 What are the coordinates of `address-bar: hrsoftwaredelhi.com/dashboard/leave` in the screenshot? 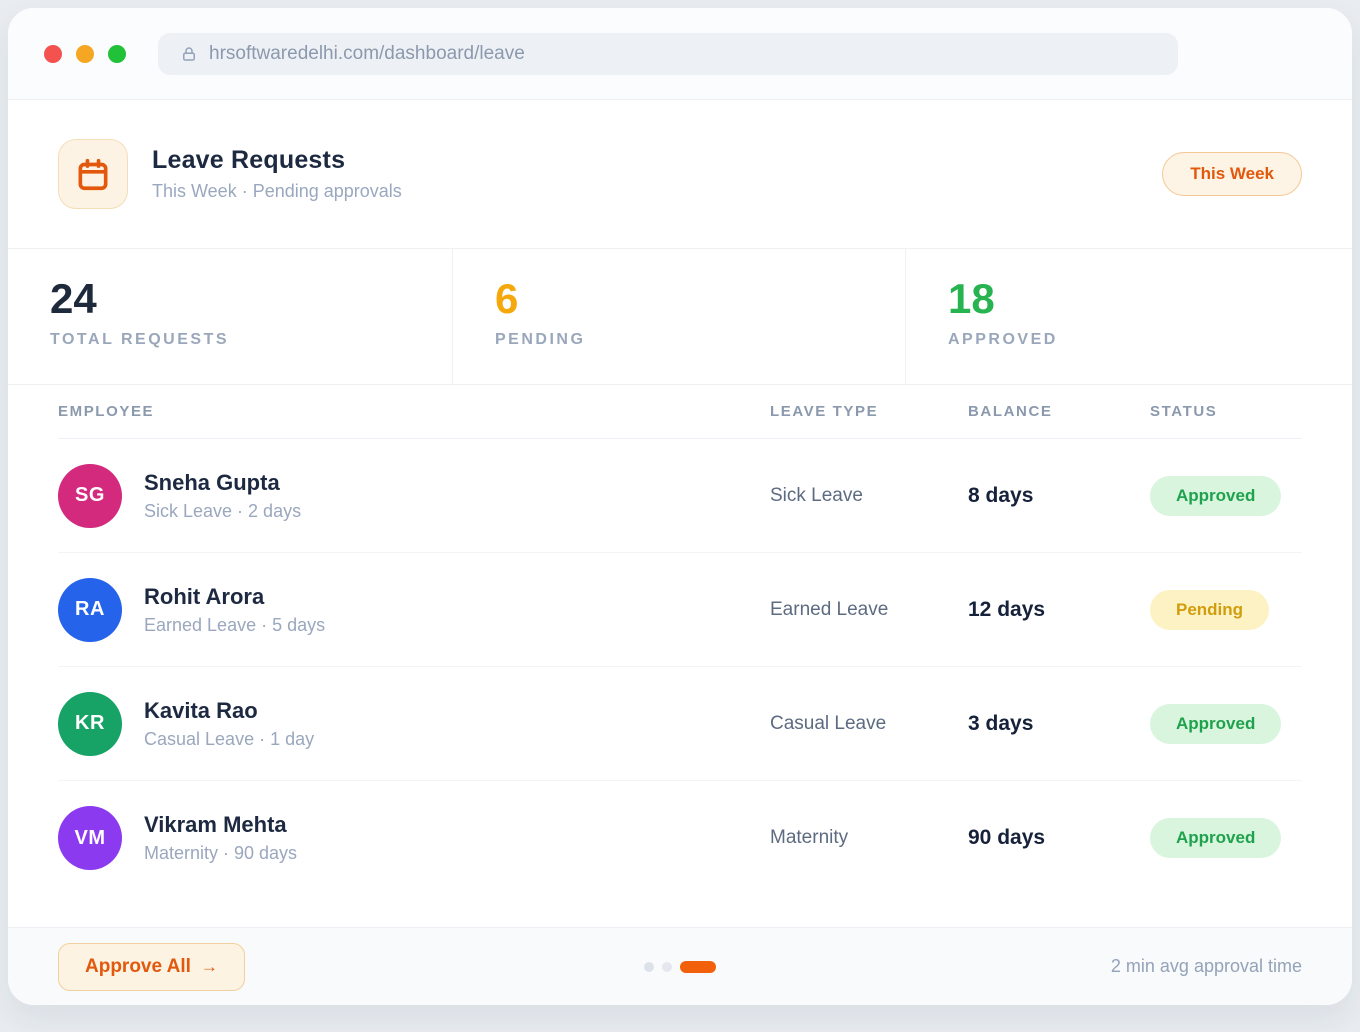 It's located at (668, 53).